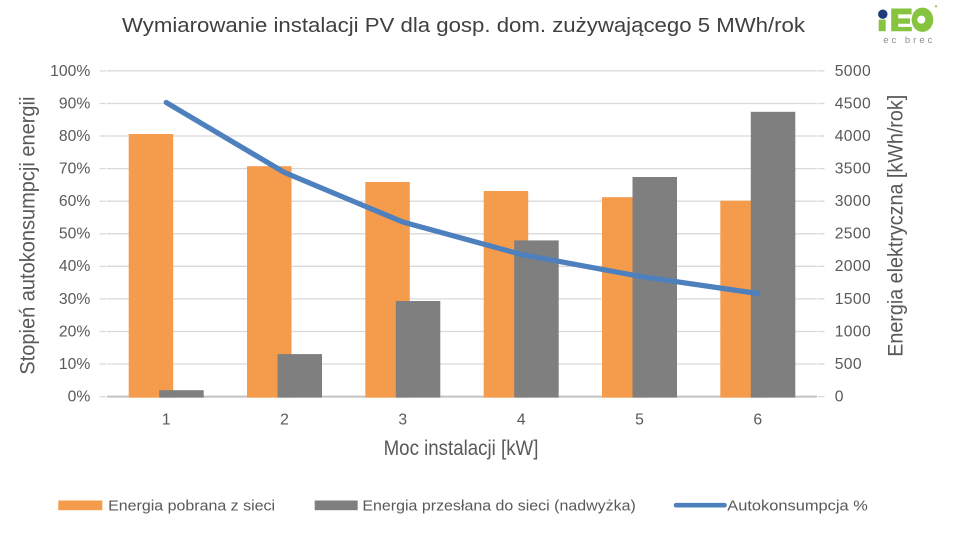 This screenshot has width=970, height=557. What do you see at coordinates (79, 397) in the screenshot?
I see `svg-text: 0%` at bounding box center [79, 397].